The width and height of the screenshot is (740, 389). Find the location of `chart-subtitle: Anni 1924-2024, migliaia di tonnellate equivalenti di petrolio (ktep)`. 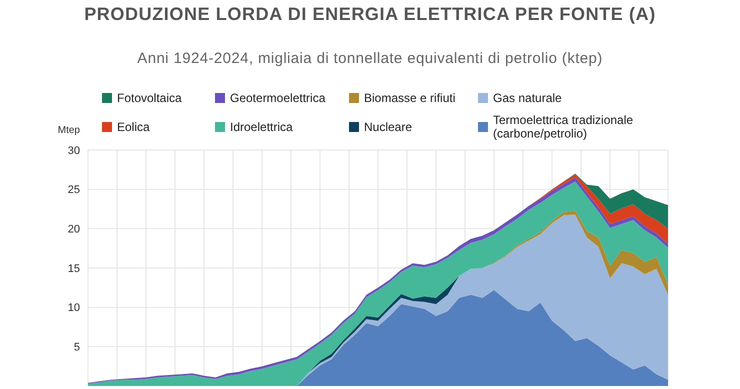

chart-subtitle: Anni 1924-2024, migliaia di tonnellate equivalenti di petrolio (ktep) is located at coordinates (370, 58).